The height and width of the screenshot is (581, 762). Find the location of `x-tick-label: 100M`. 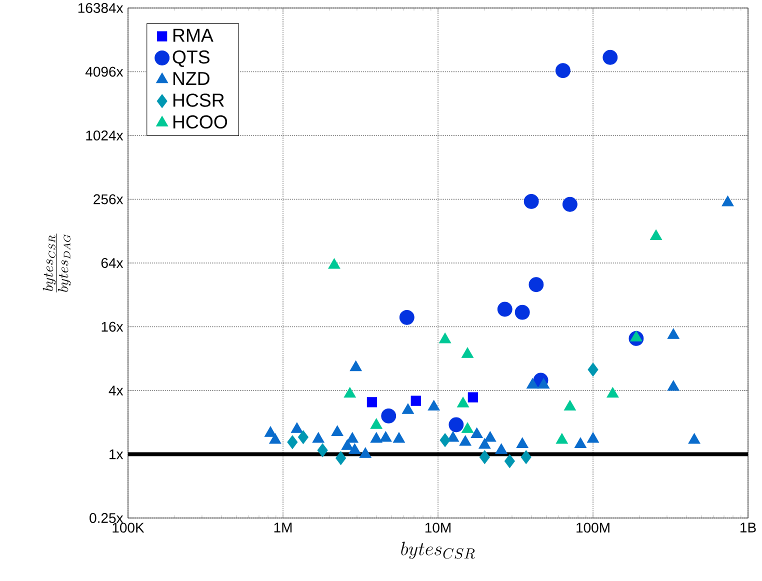

x-tick-label: 100M is located at coordinates (593, 527).